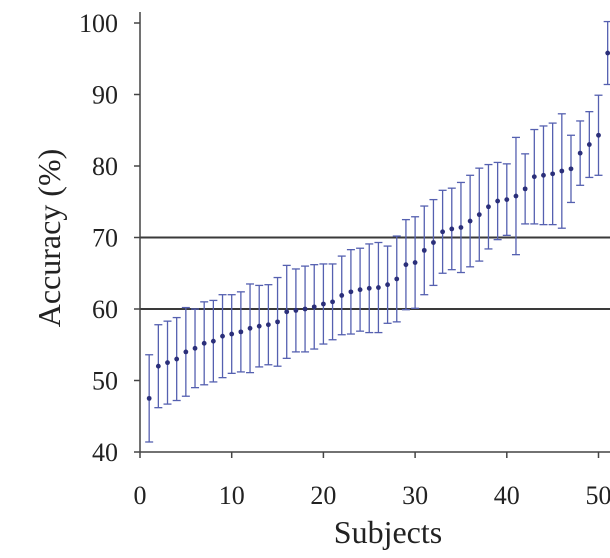 The width and height of the screenshot is (610, 558). What do you see at coordinates (98, 23) in the screenshot?
I see `y-tick-label: 100` at bounding box center [98, 23].